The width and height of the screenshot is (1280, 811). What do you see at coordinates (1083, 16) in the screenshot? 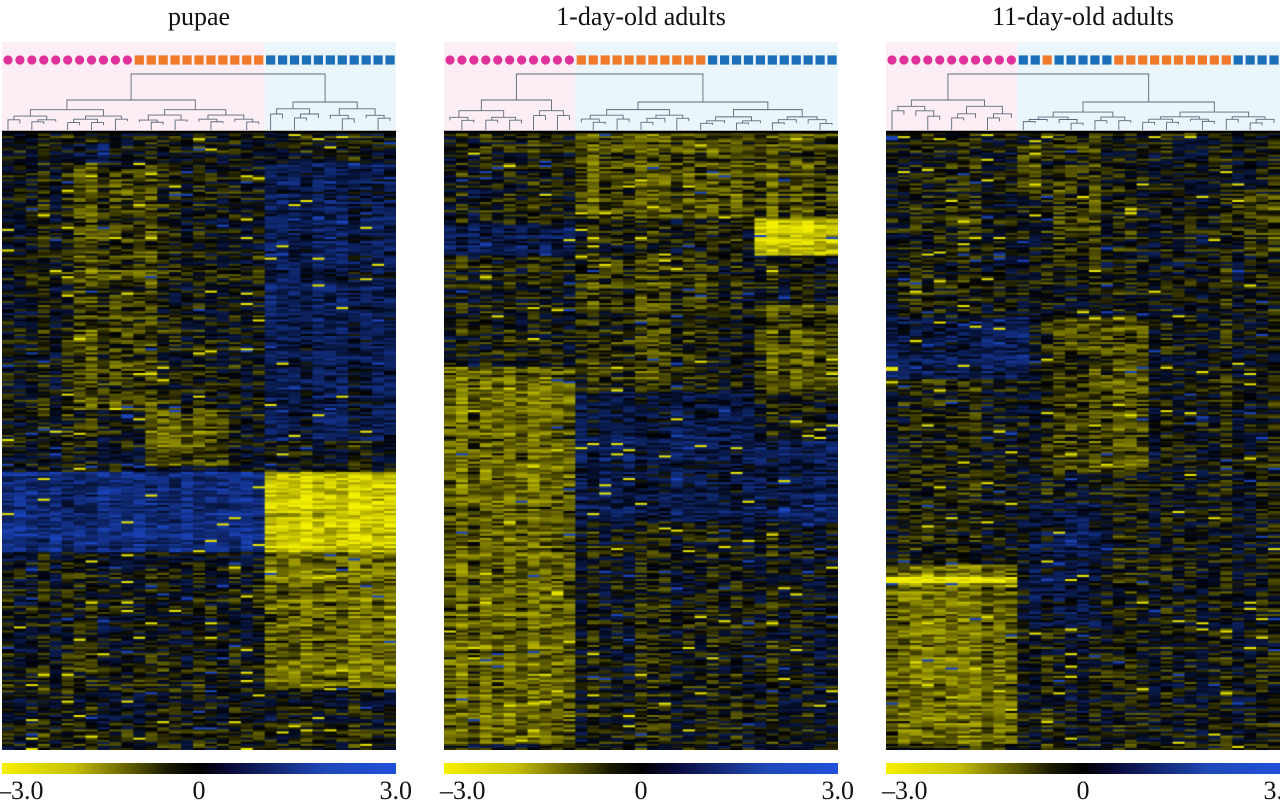
I see `panel-title: 11-day-old adults` at bounding box center [1083, 16].